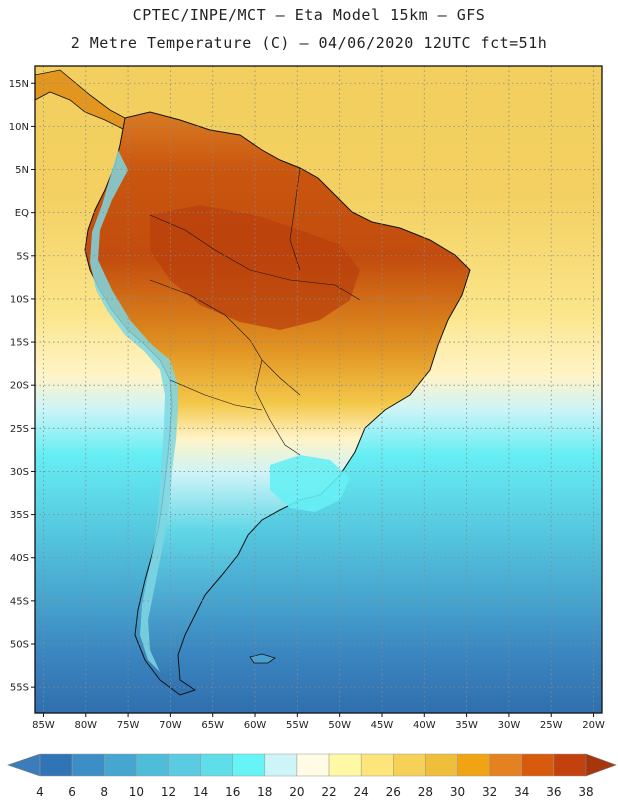 The image size is (618, 800). Describe the element at coordinates (22, 170) in the screenshot. I see `lat-tick-label: 5N` at that location.